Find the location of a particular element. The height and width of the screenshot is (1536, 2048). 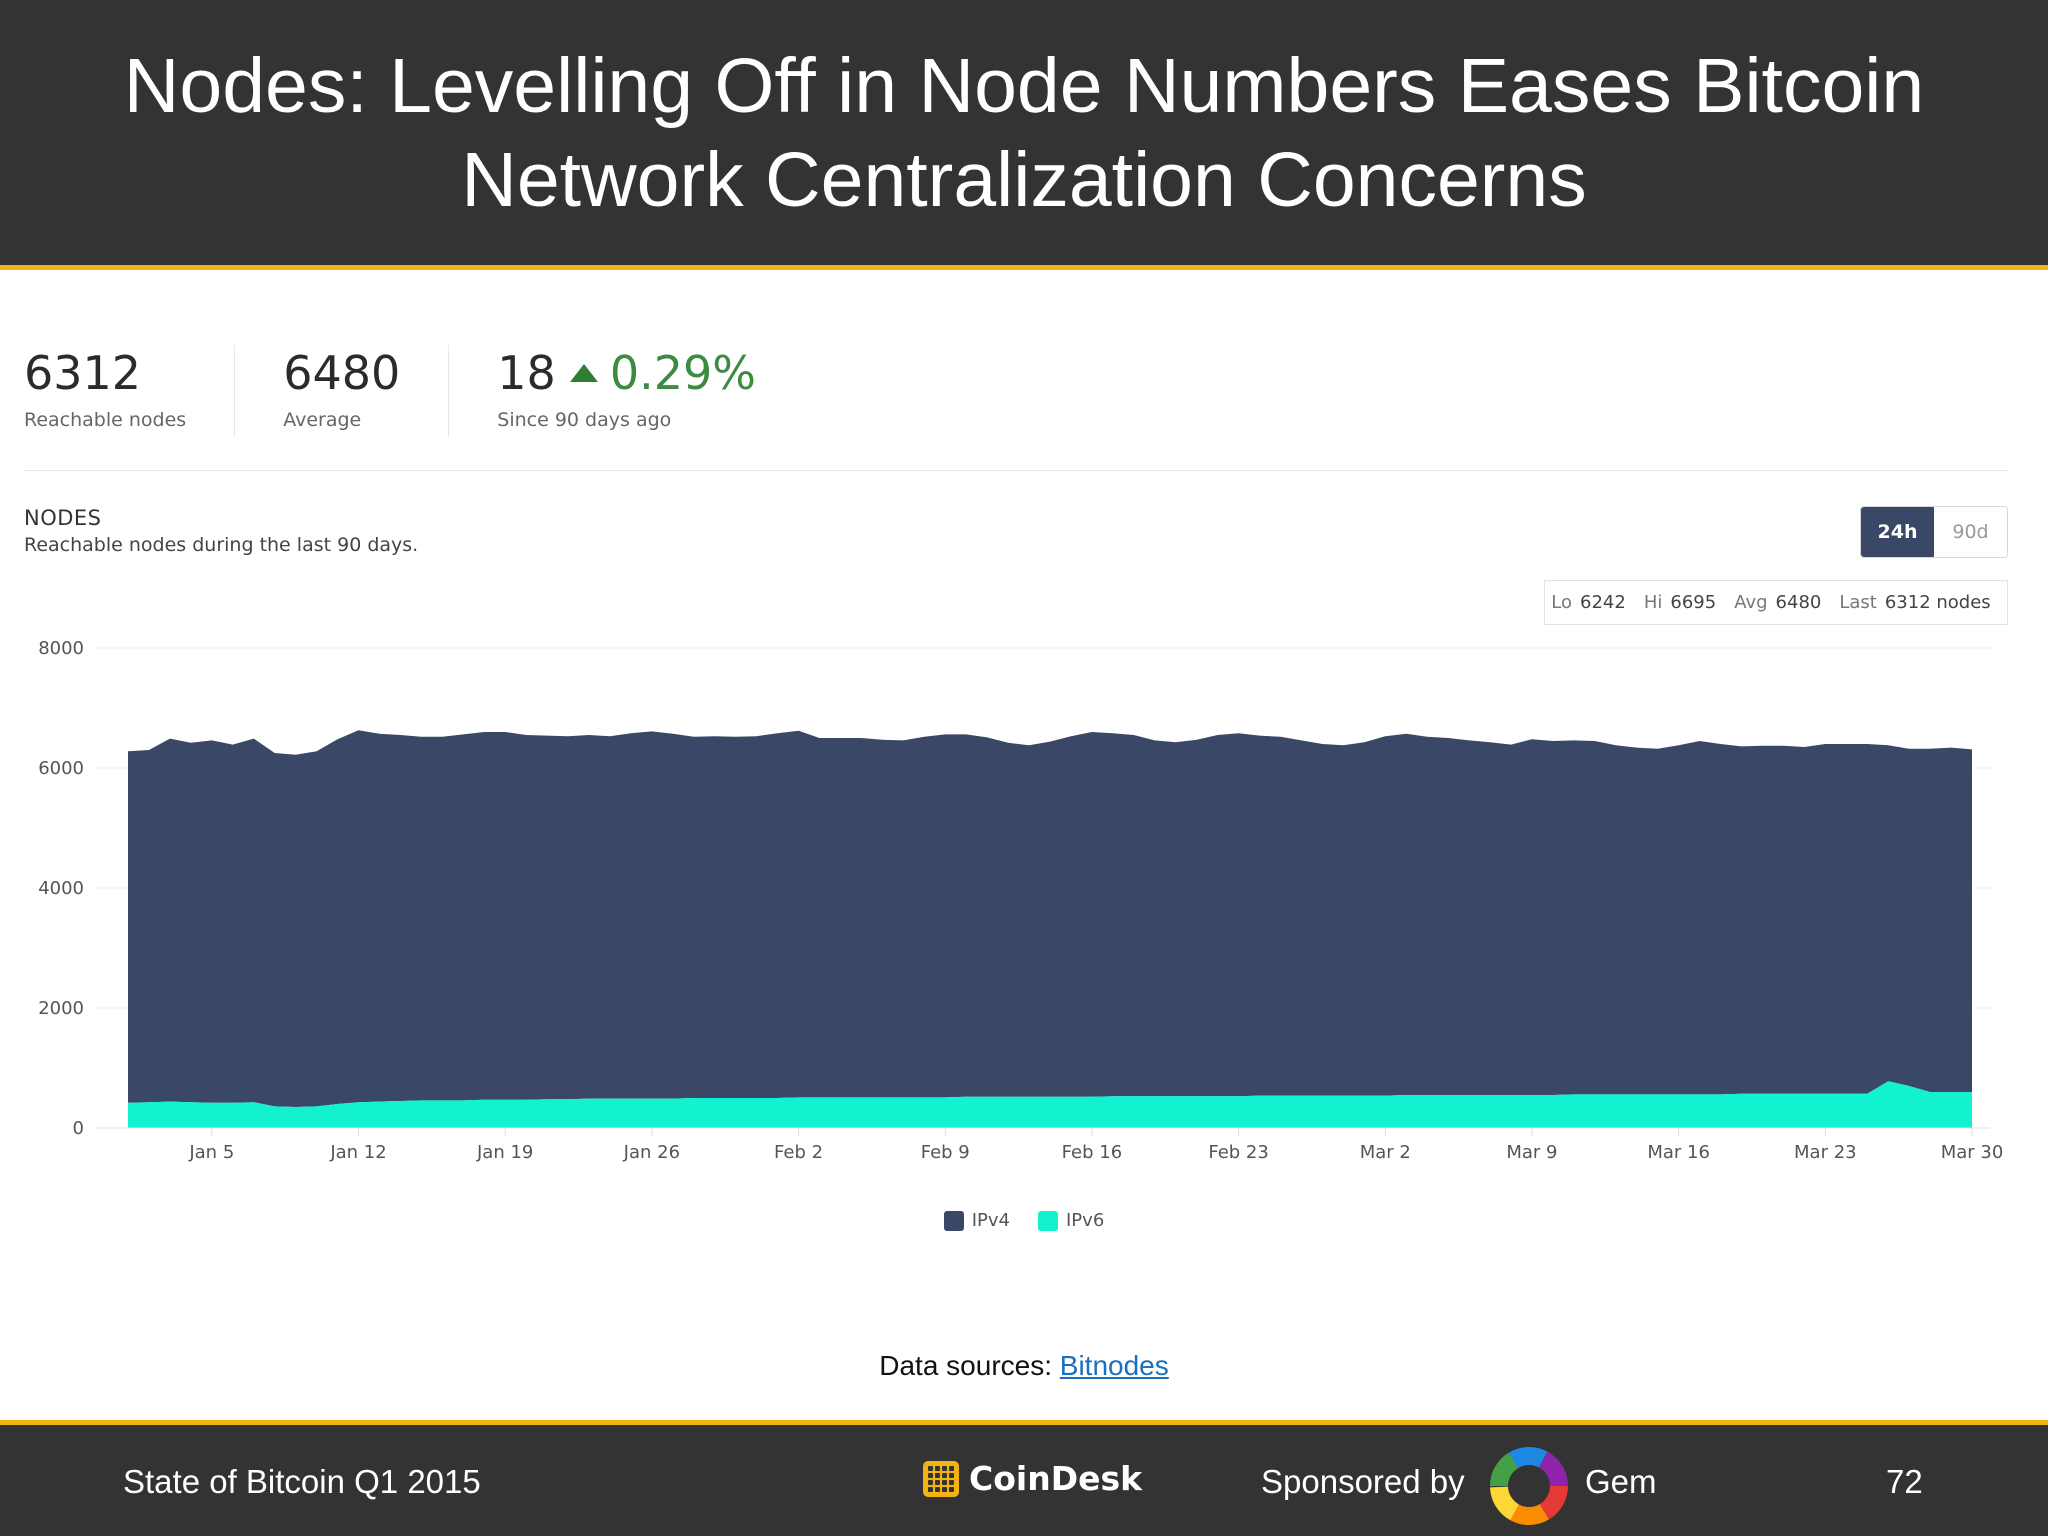

x-tick-label: Feb 2 is located at coordinates (798, 1152).